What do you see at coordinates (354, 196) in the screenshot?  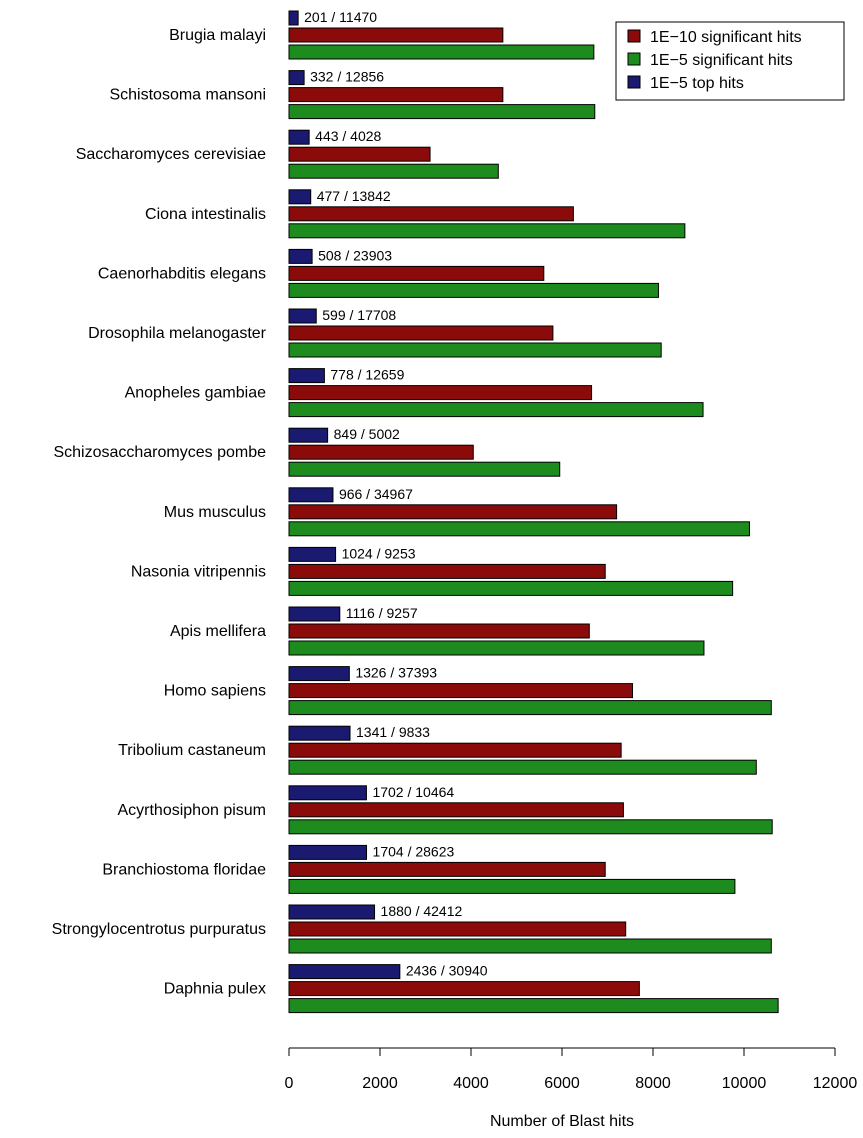 I see `bar-data-label: 477 / 13842` at bounding box center [354, 196].